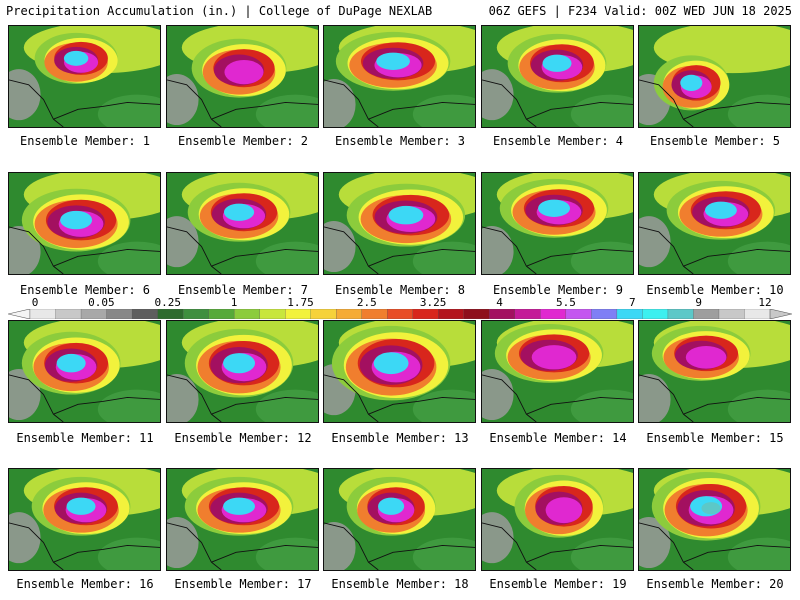 This screenshot has width=800, height=600. I want to click on scale-arrow-right, so click(780, 314).